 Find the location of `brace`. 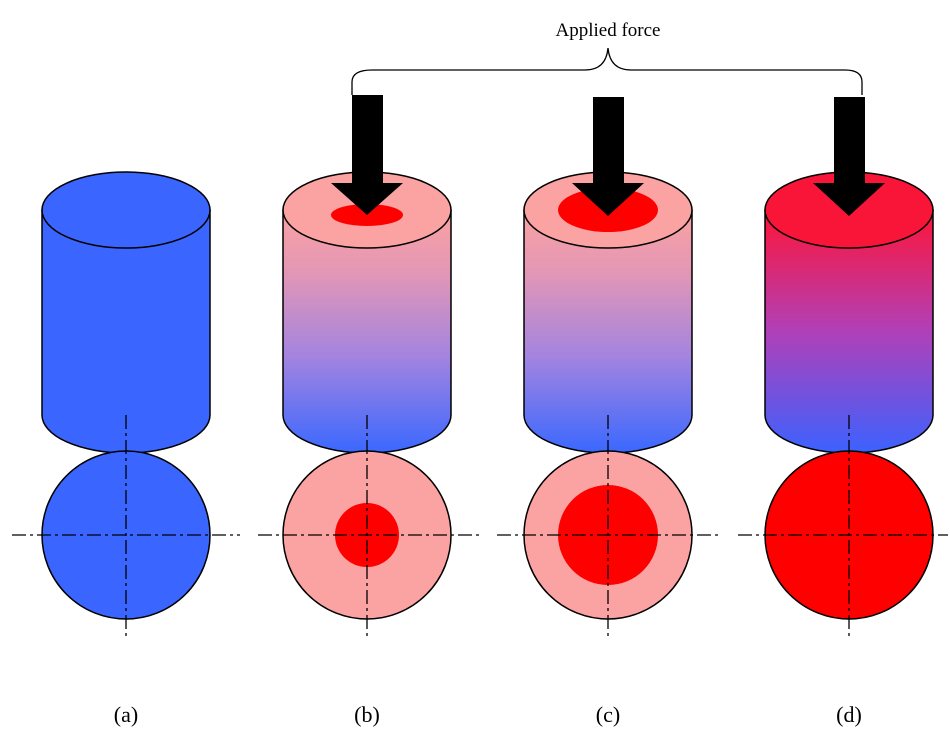

brace is located at coordinates (607, 71).